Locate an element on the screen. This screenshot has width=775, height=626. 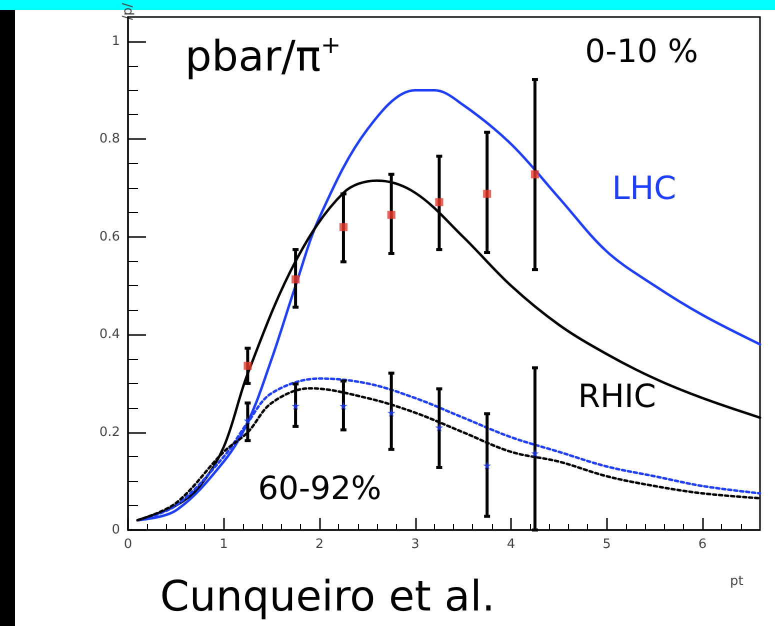
annotation: RHIC is located at coordinates (617, 396).